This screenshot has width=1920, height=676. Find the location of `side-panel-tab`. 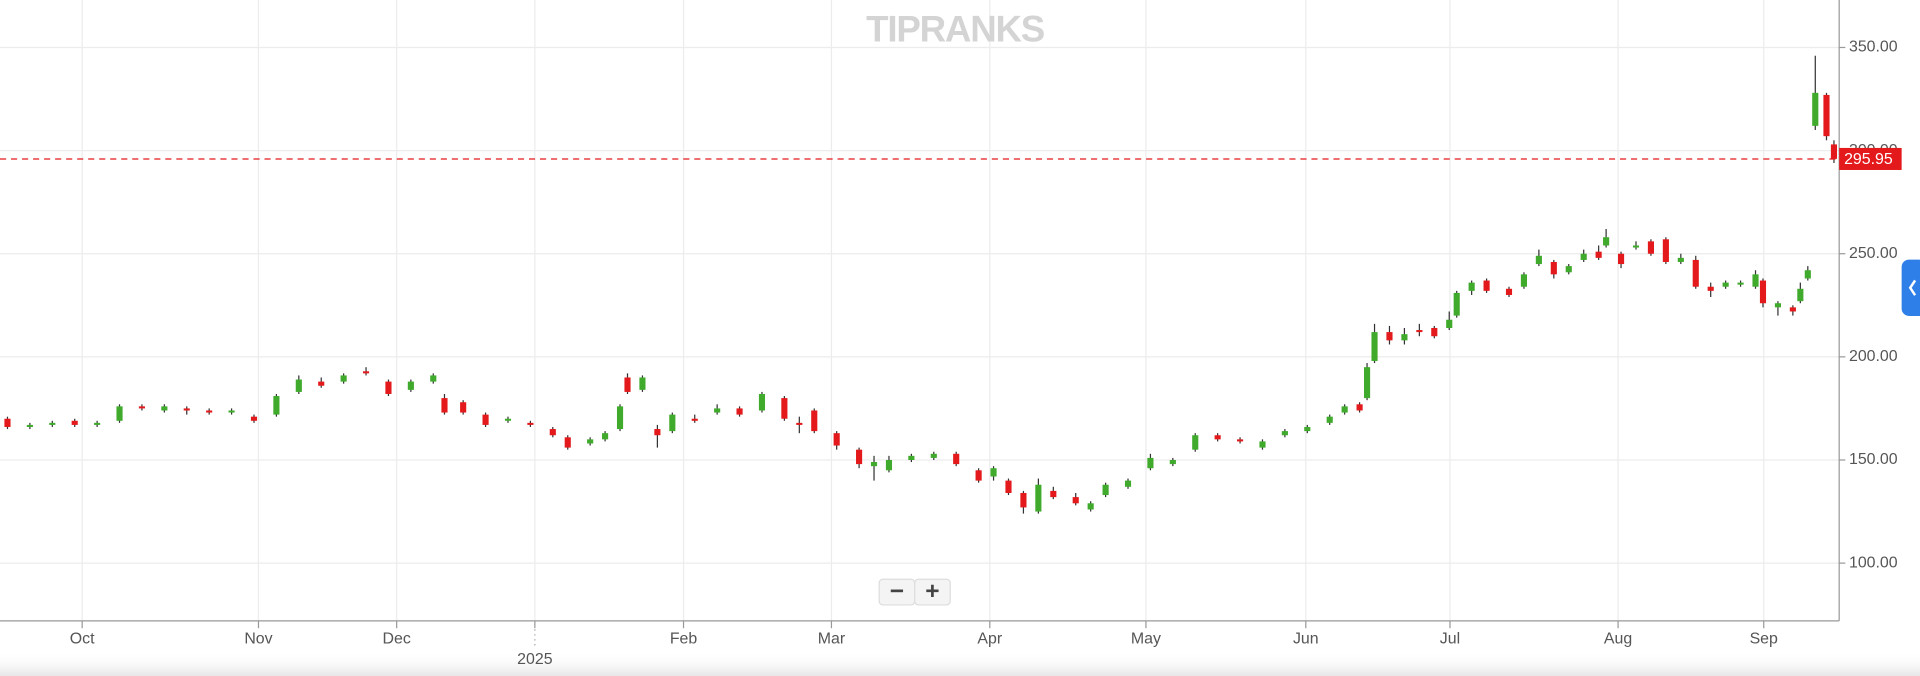

side-panel-tab is located at coordinates (1910, 287).